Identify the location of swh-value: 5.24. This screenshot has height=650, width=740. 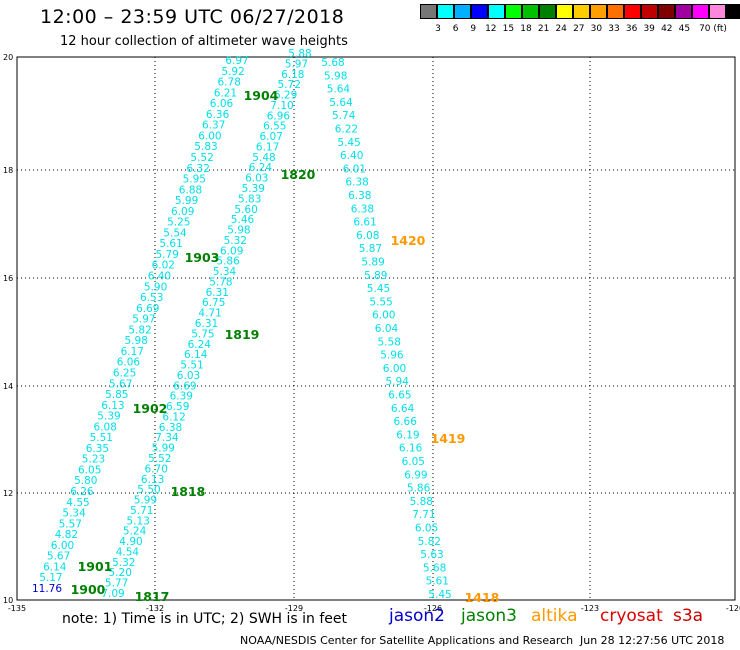
(135, 532).